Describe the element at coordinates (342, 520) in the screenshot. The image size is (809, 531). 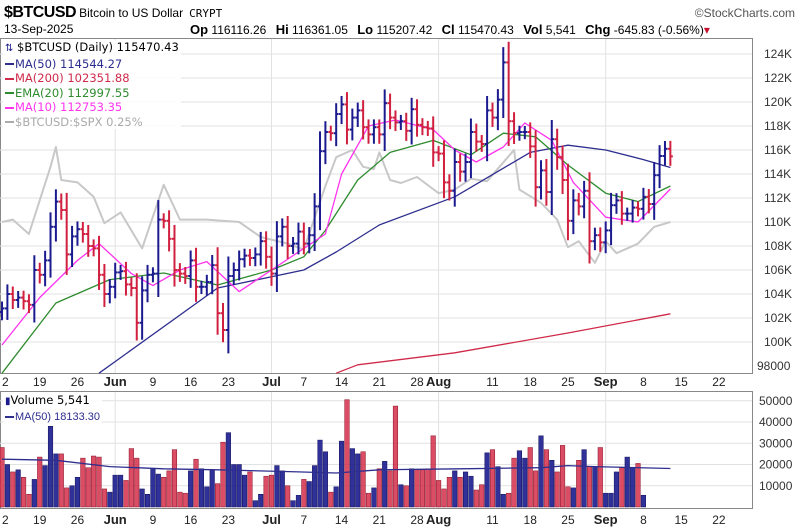
I see `date-tick-label: 14` at that location.